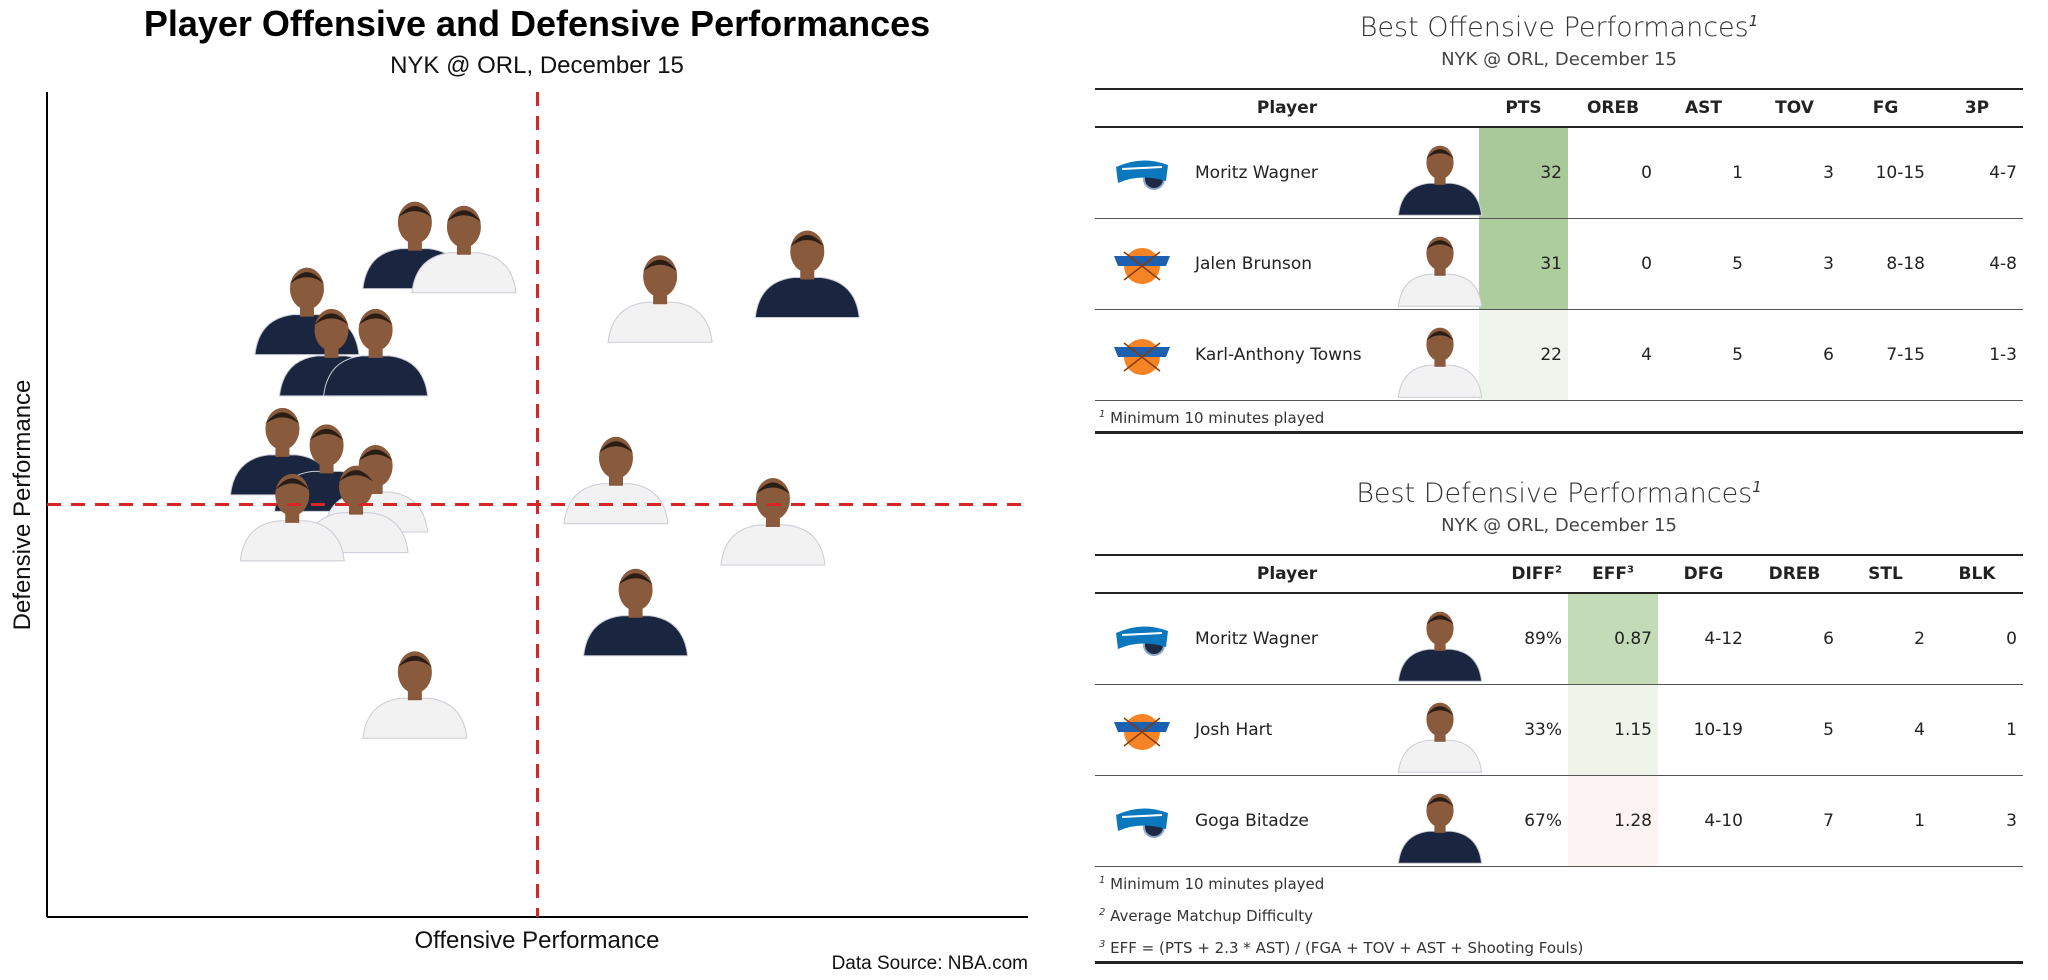 The width and height of the screenshot is (2048, 980). What do you see at coordinates (930, 963) in the screenshot?
I see `data-source: Data Source: NBA.com` at bounding box center [930, 963].